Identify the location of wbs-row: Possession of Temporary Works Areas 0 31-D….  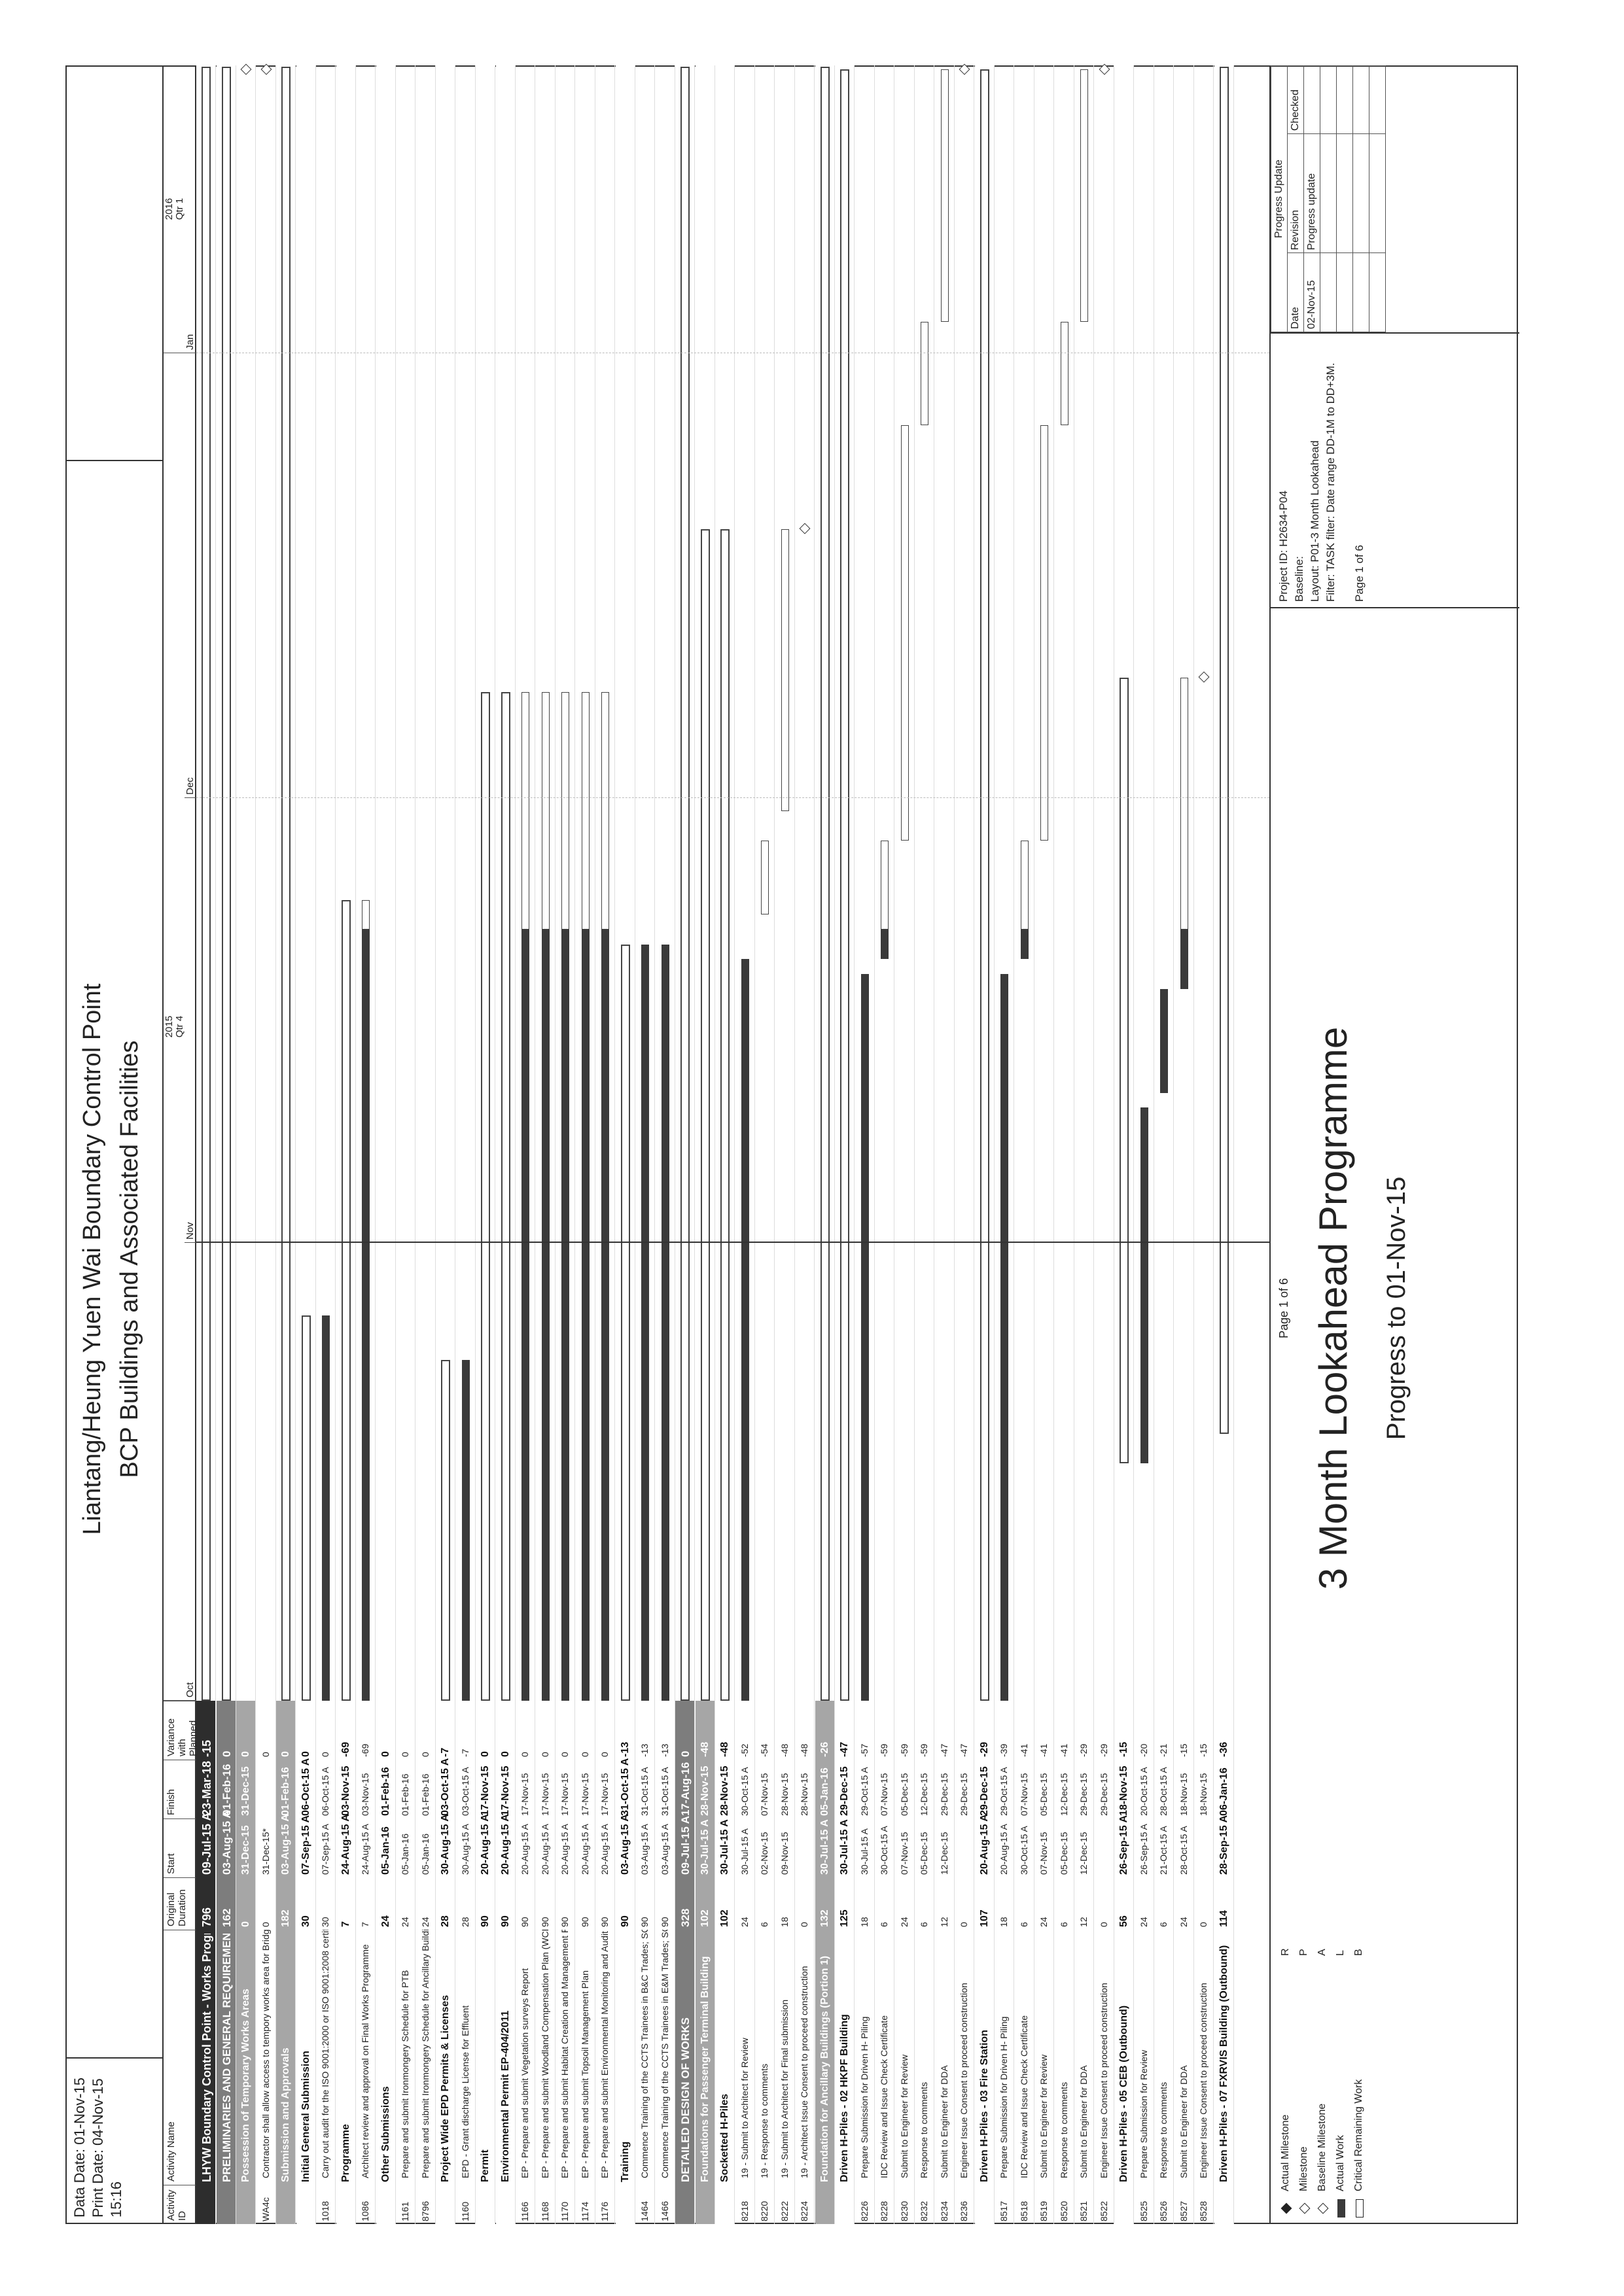
(246, 1143).